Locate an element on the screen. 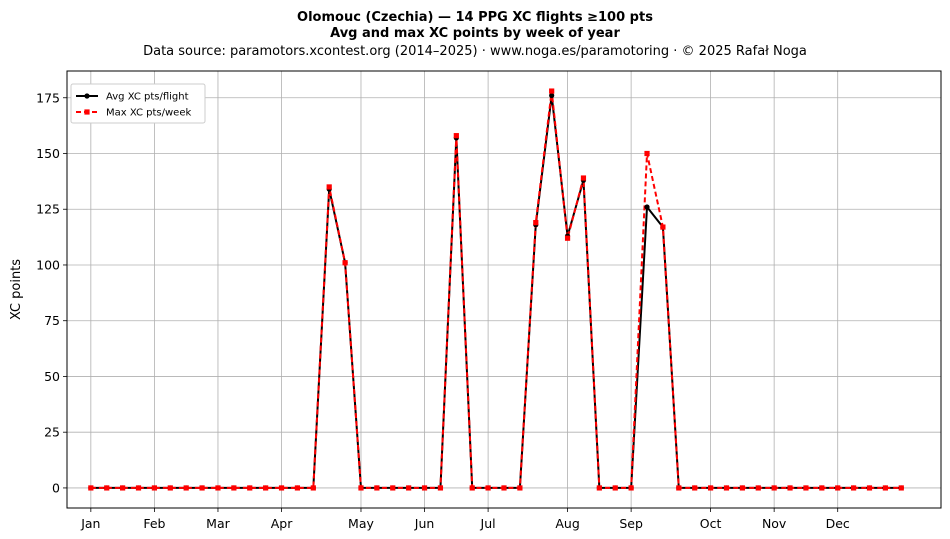 This screenshot has height=539, width=950. x-tick-label: Oct is located at coordinates (711, 523).